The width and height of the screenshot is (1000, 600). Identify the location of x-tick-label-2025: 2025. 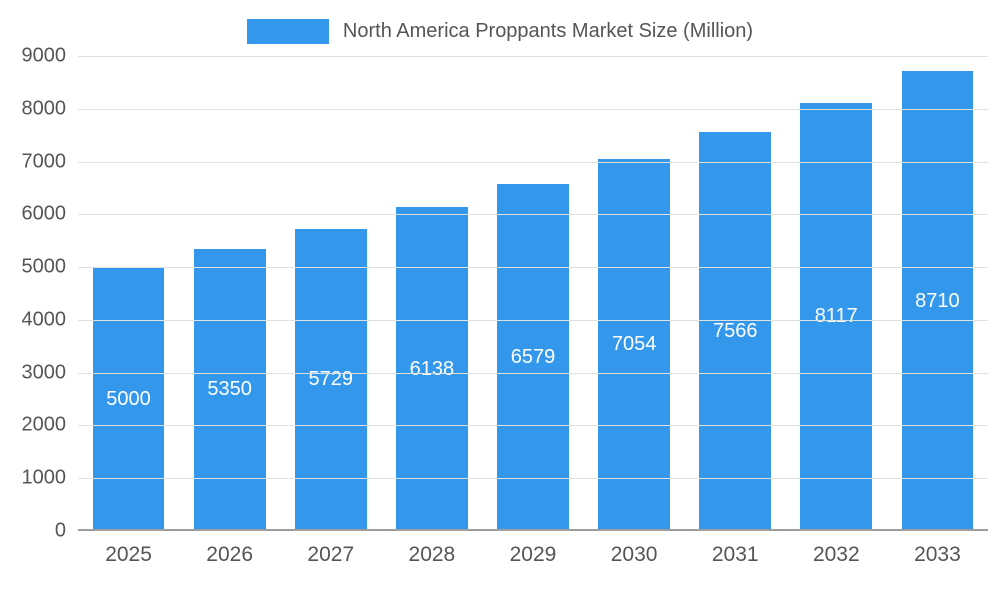
(128, 554).